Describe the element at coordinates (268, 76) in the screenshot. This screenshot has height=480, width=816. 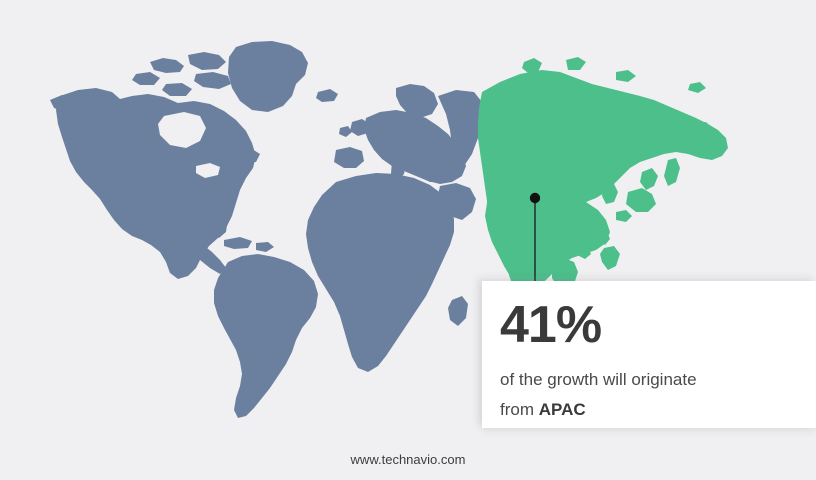
I see `map-shape-greenland` at that location.